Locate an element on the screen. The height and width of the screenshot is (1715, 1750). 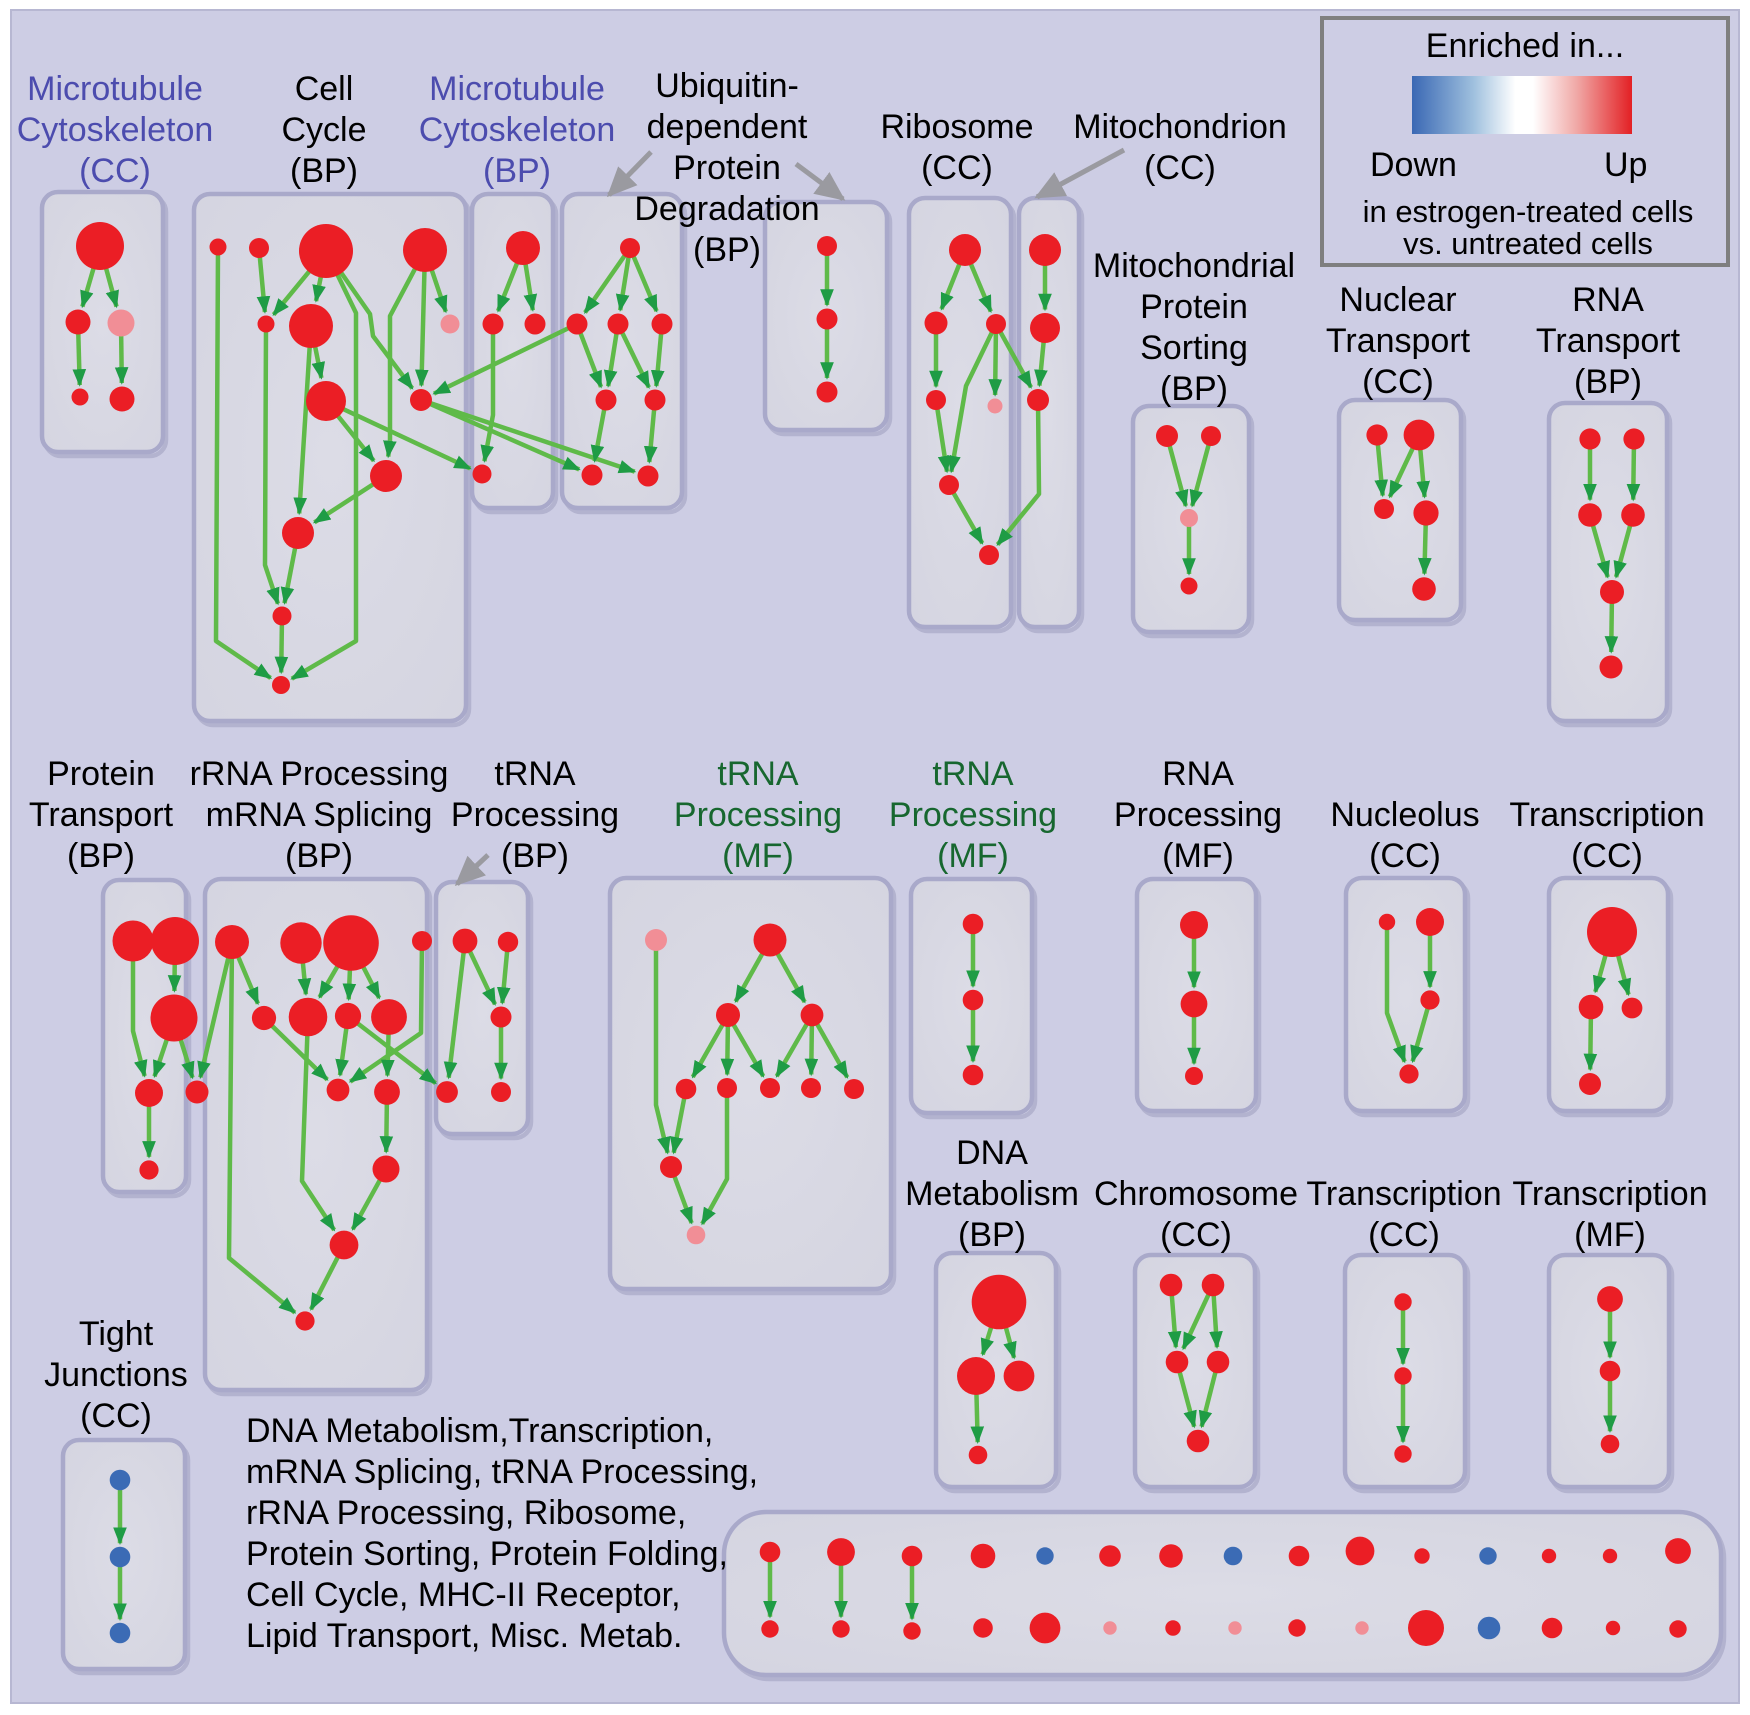
svg-text: Ribosome is located at coordinates (956, 127).